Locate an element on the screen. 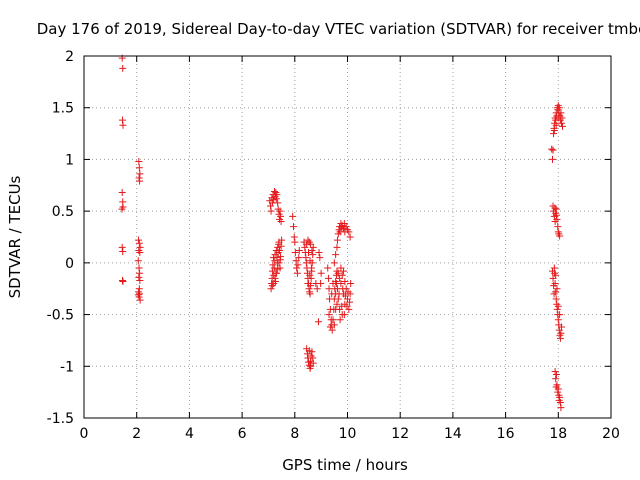 The height and width of the screenshot is (480, 640). x-tick-label: 8 is located at coordinates (294, 434).